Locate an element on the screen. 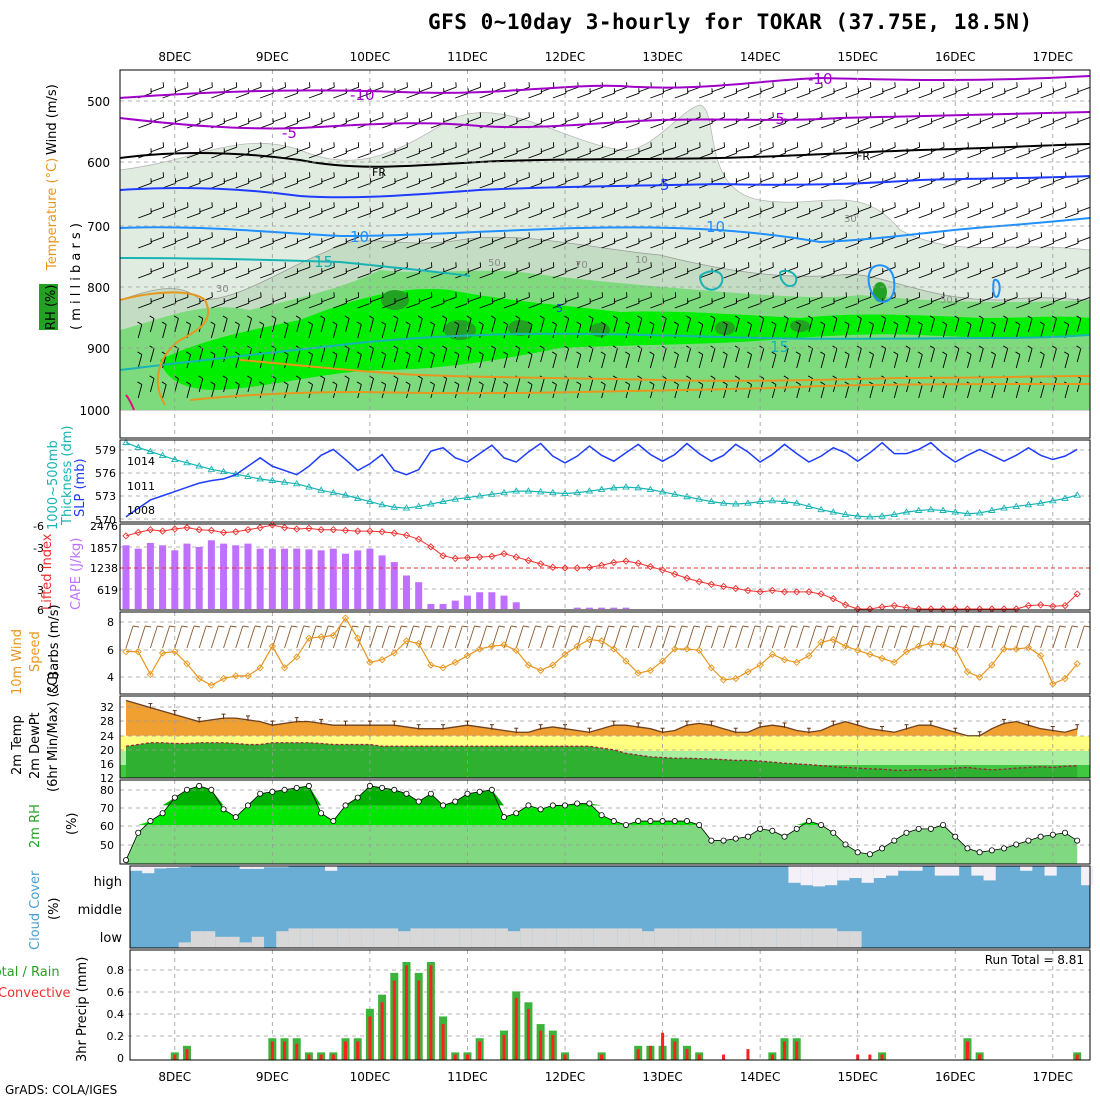 The width and height of the screenshot is (1100, 1100). temp2m-grid is located at coordinates (605, 737).